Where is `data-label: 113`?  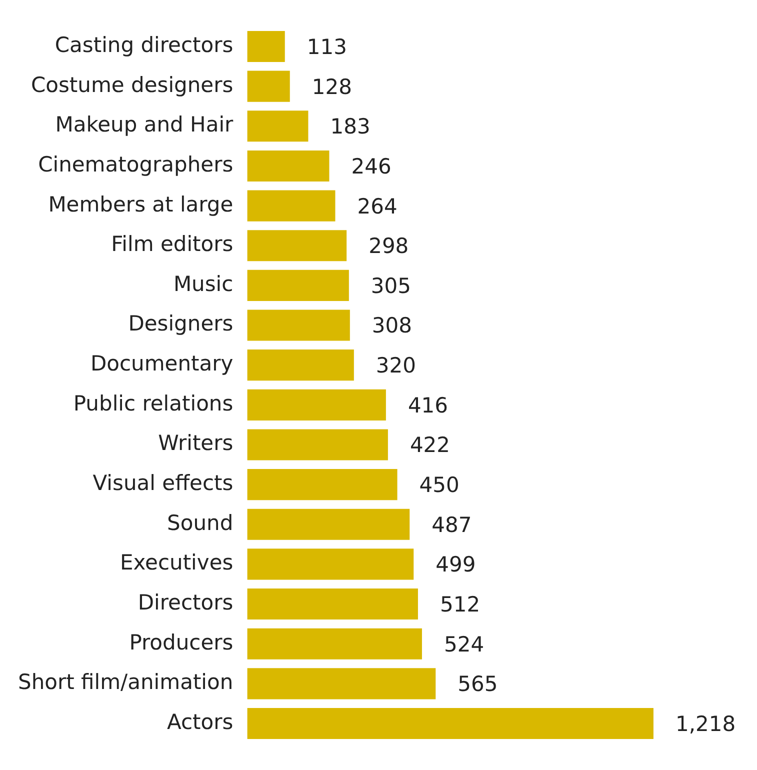 data-label: 113 is located at coordinates (326, 46).